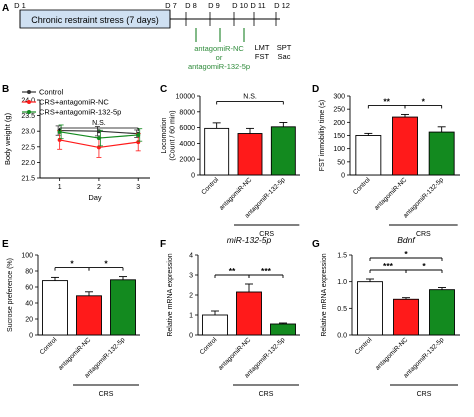 The height and width of the screenshot is (417, 474). I want to click on legend-label: Control, so click(51, 92).